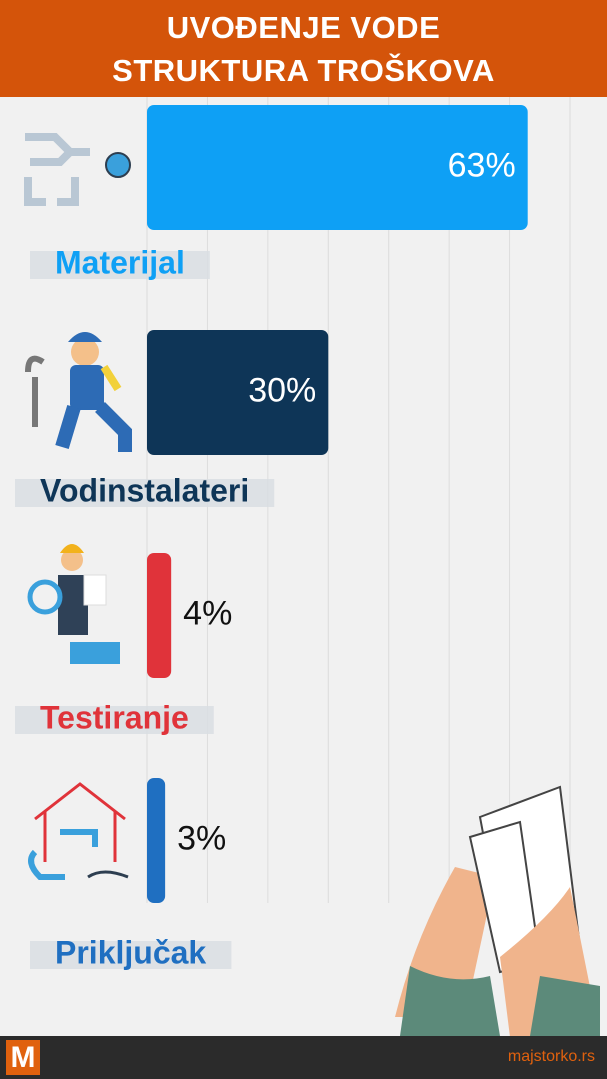  Describe the element at coordinates (114, 717) in the screenshot. I see `category-label: Testiranje` at that location.